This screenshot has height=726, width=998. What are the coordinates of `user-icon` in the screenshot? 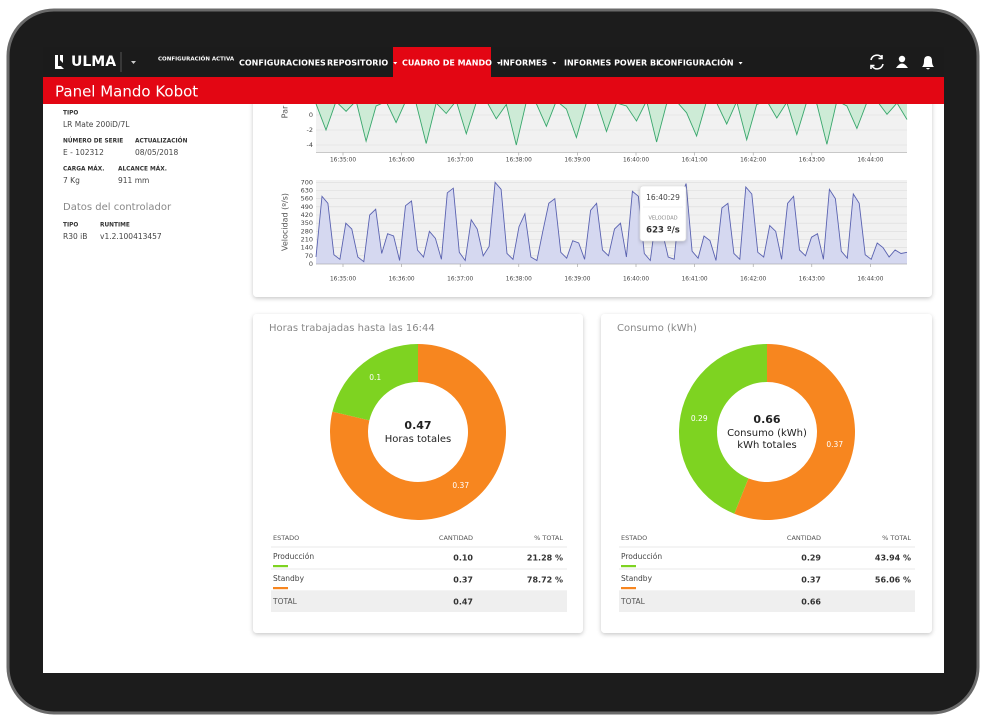 It's located at (902, 59).